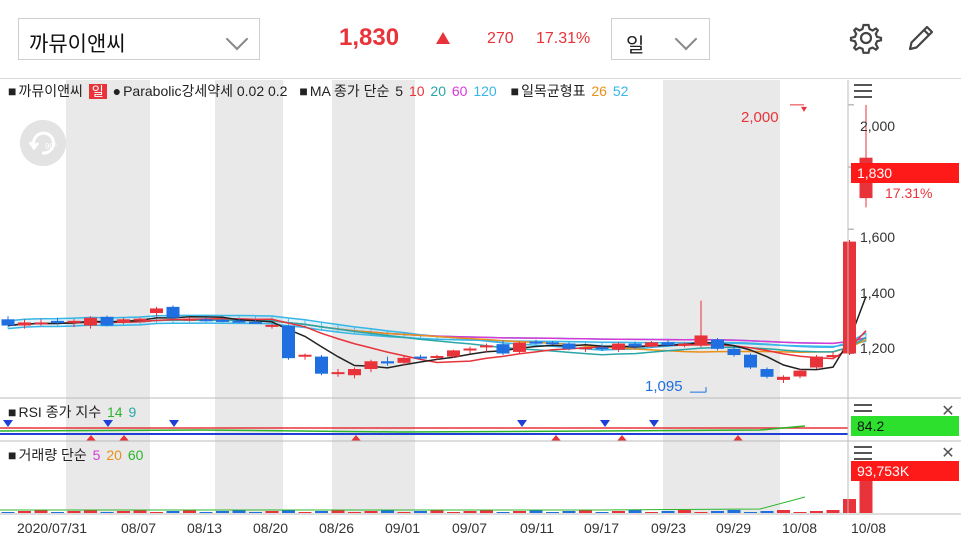  Describe the element at coordinates (115, 412) in the screenshot. I see `rsi-period-1: 14` at that location.